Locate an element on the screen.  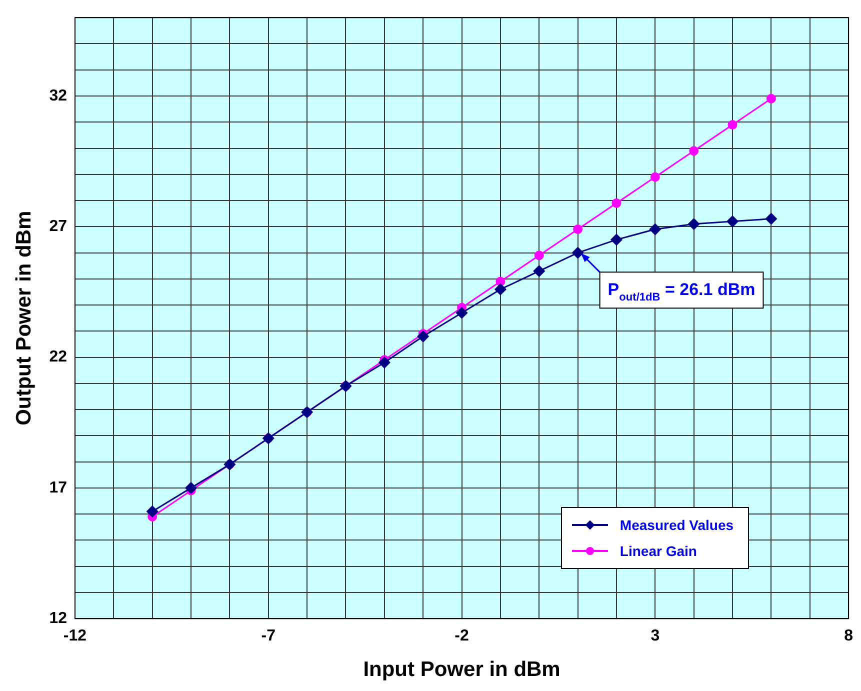
y-tick-label: 12 is located at coordinates (58, 619).